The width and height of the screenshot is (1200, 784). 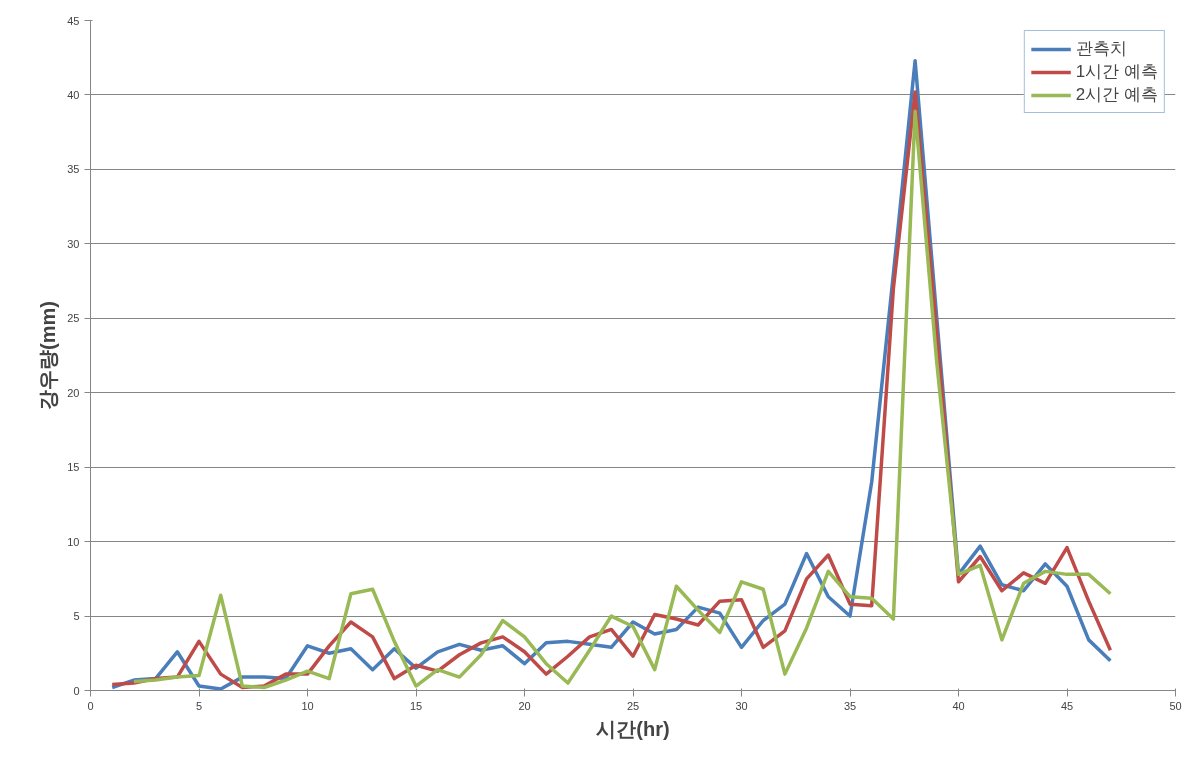 What do you see at coordinates (958, 705) in the screenshot?
I see `x-tick-label: 40` at bounding box center [958, 705].